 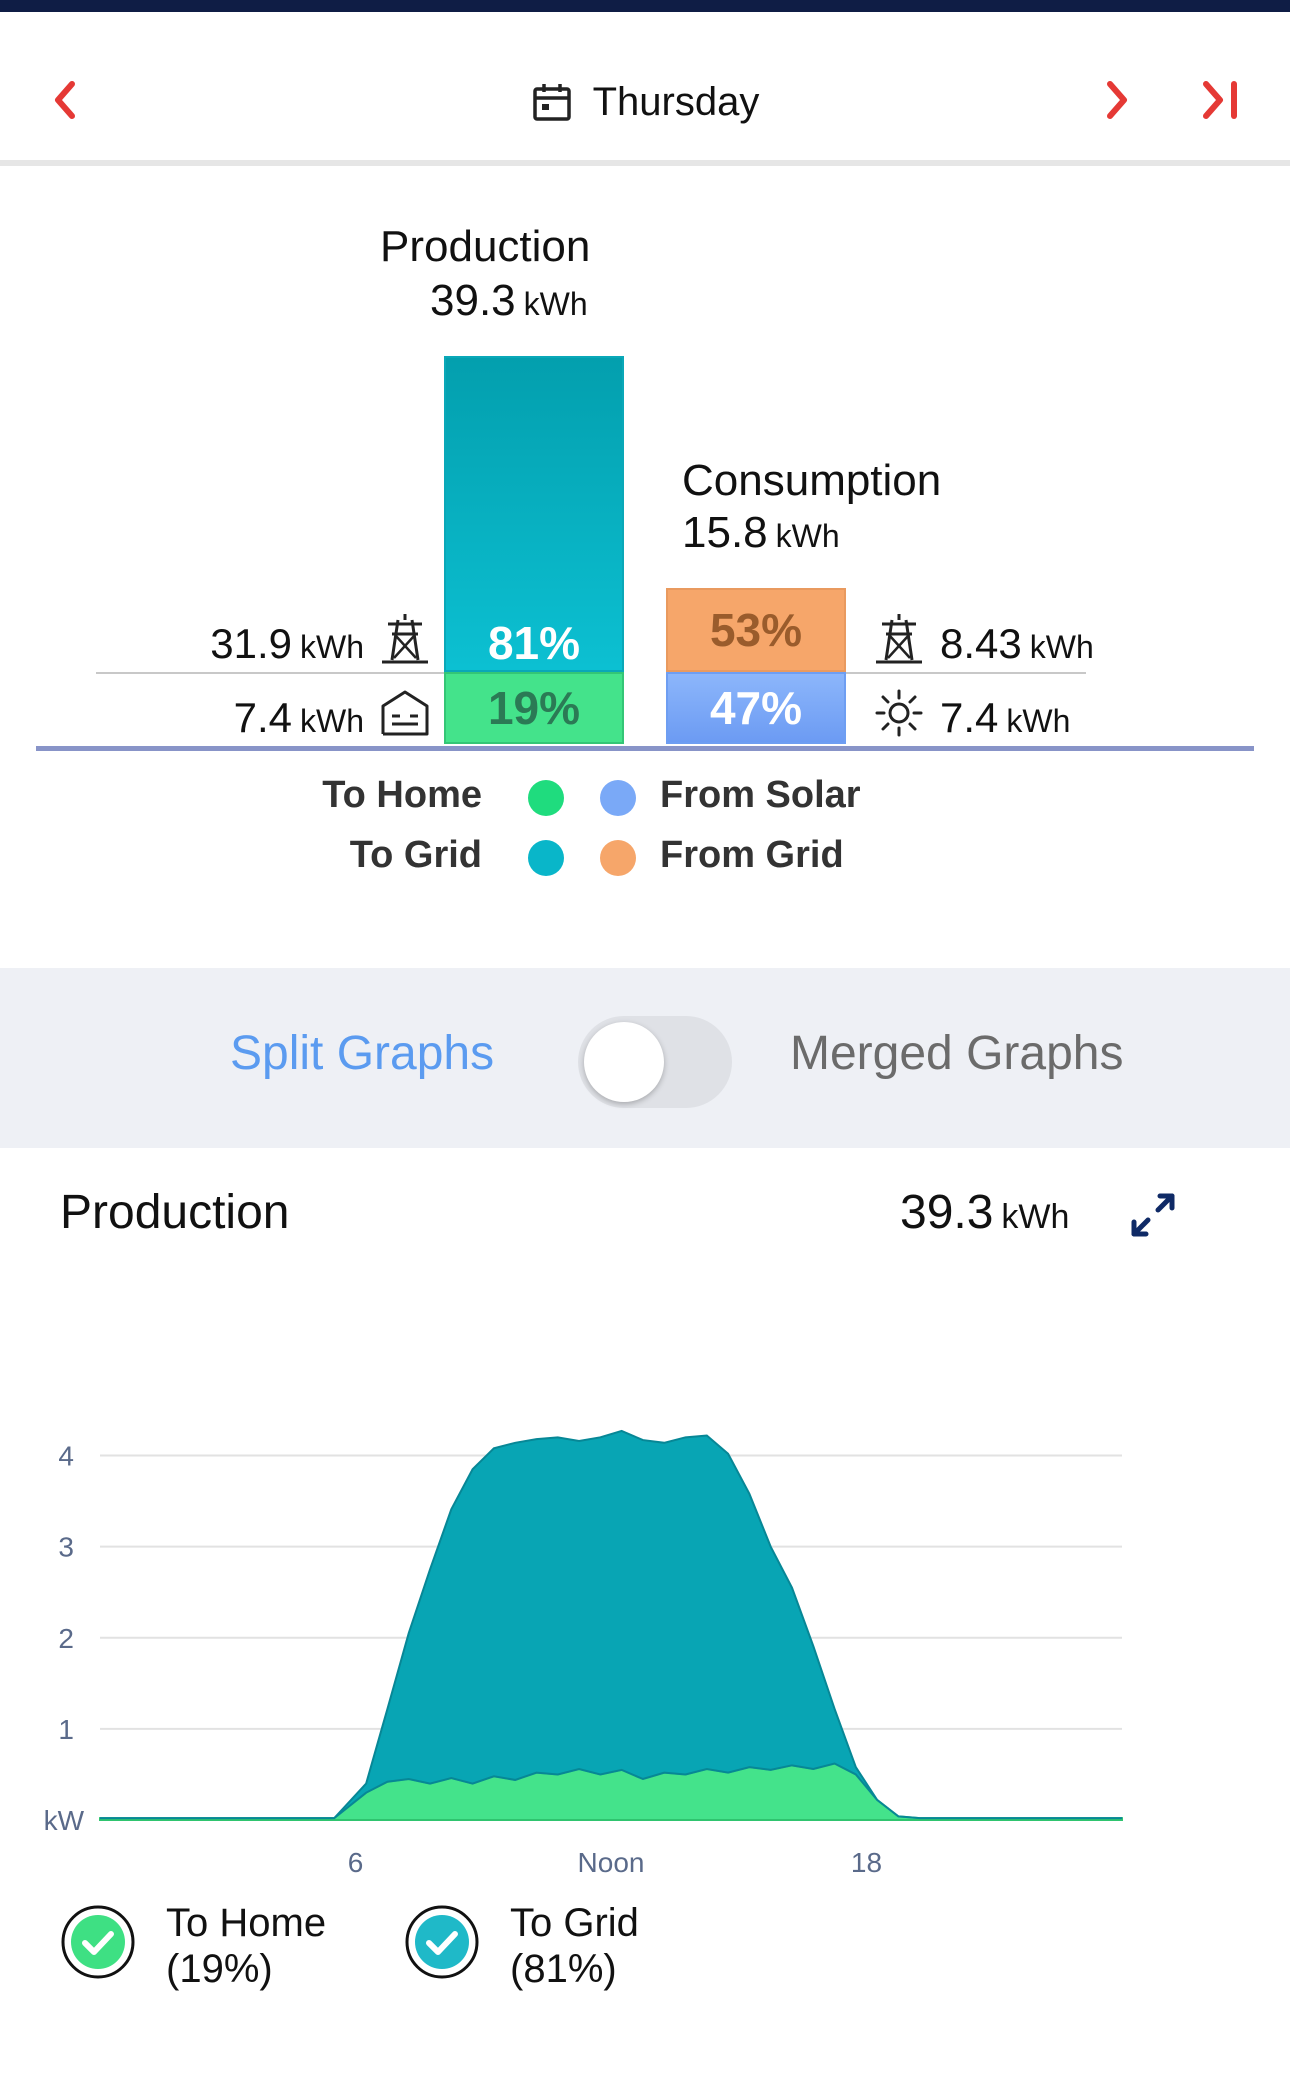 I want to click on to-grid-toggle-pct: (81%), so click(x=563, y=1969).